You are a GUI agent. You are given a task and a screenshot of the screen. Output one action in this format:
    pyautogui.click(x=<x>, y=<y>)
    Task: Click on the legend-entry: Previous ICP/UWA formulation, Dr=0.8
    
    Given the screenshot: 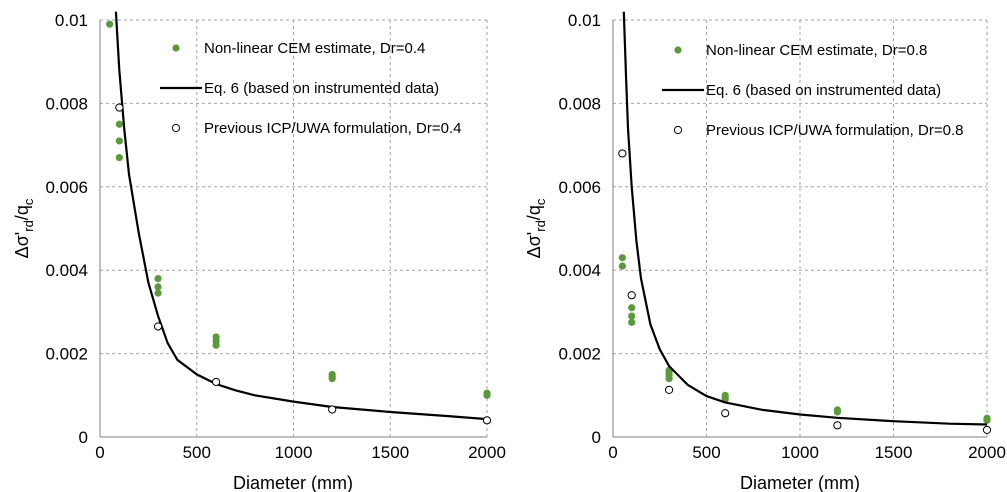 What is the action you would take?
    pyautogui.click(x=834, y=130)
    